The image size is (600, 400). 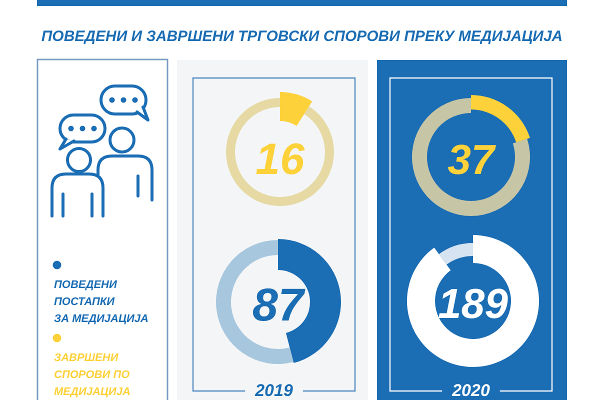 I want to click on legend-label: ПОВЕДЕНИ ПОСТАПКИ ЗА МЕДИЈАЦИЈА, so click(x=101, y=302).